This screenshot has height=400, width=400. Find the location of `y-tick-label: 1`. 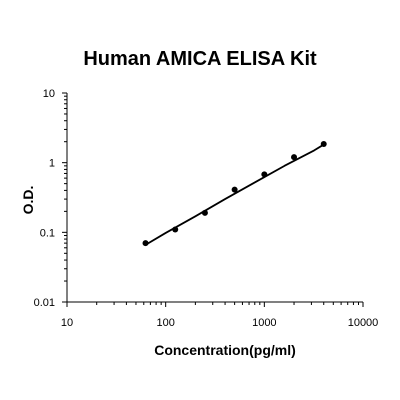

y-tick-label: 1 is located at coordinates (52, 164).